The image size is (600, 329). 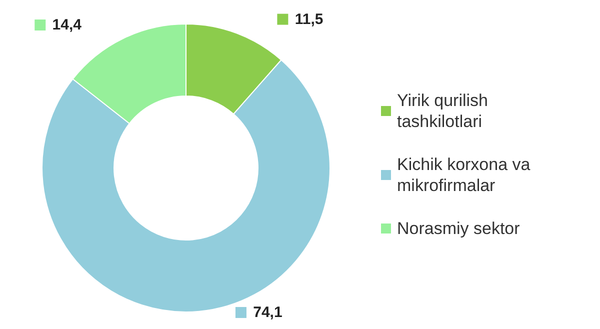 I want to click on data-label: 11,5, so click(x=309, y=19).